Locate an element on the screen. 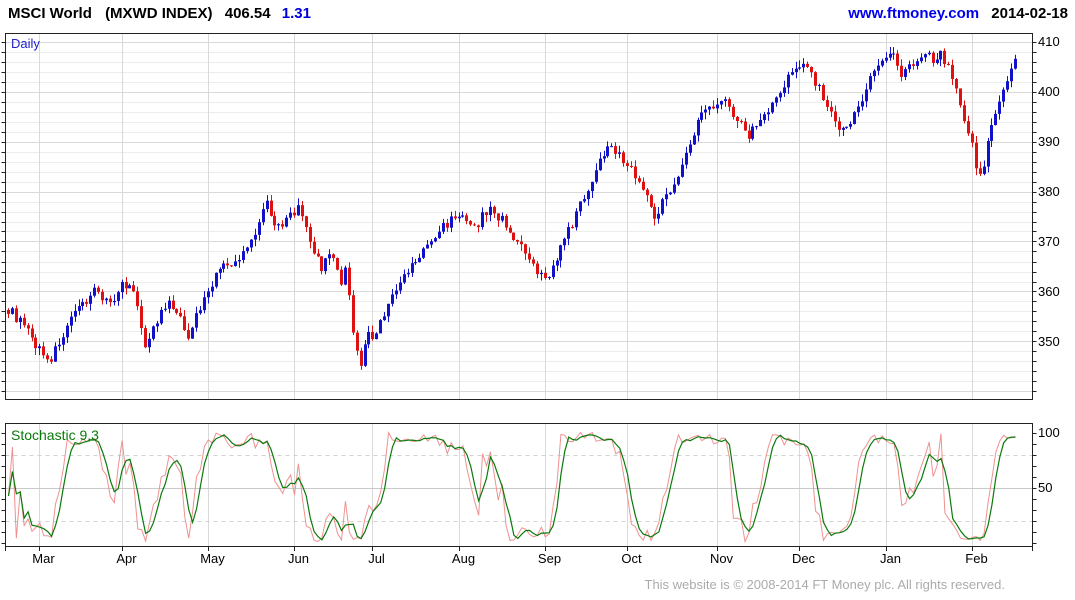 This screenshot has height=600, width=1075. svg-text: 380 is located at coordinates (1049, 191).